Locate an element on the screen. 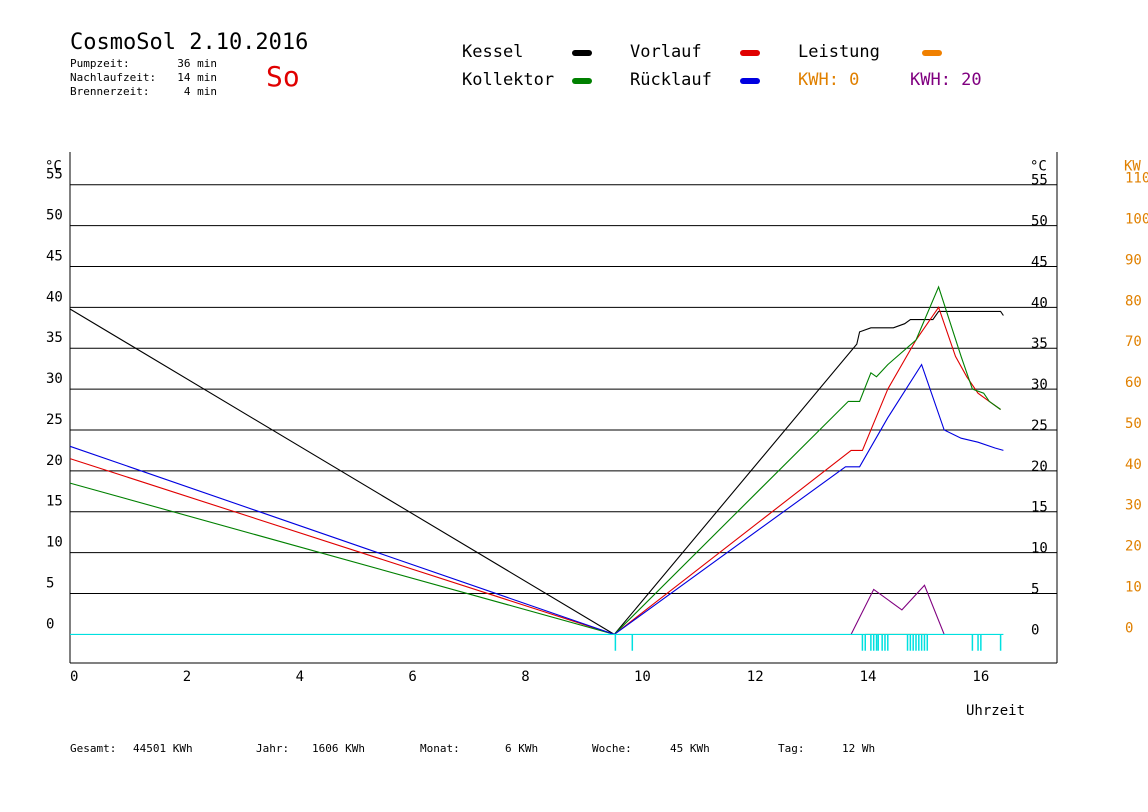 The width and height of the screenshot is (1148, 812). legend-swatch-vorlauf is located at coordinates (750, 53).